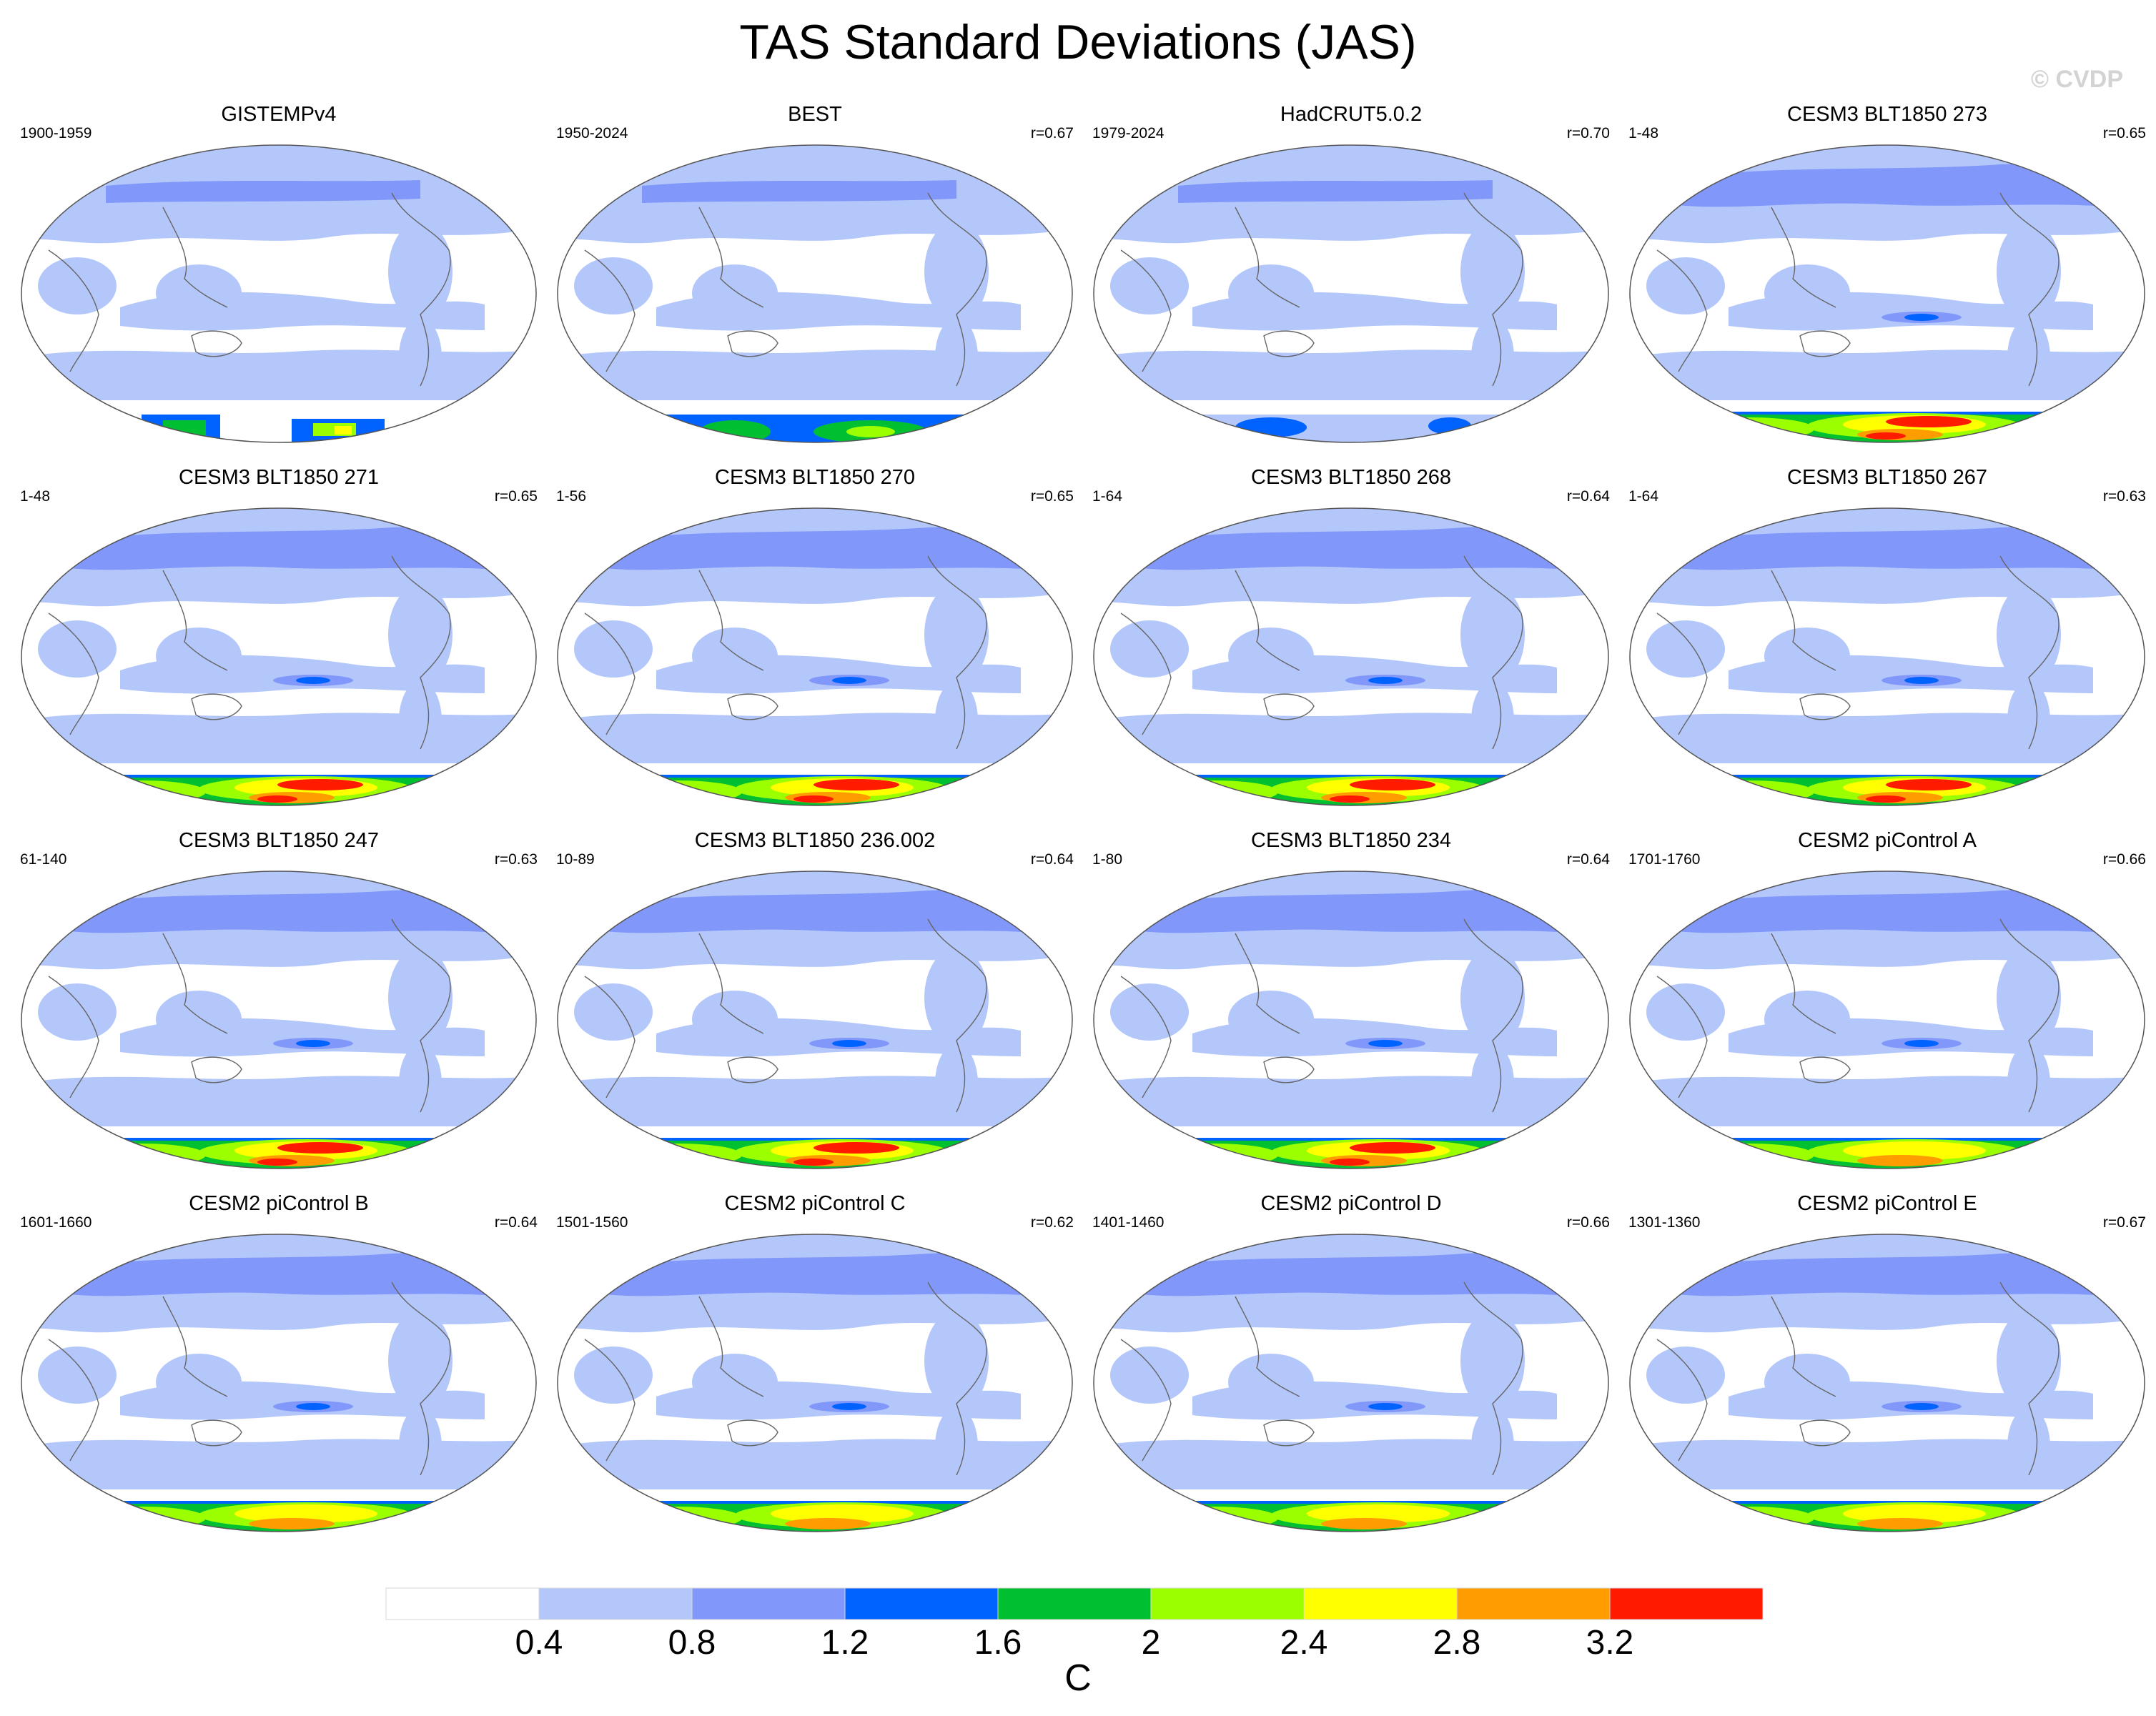  I want to click on panel-title: CESM3 BLT1850 273, so click(1887, 114).